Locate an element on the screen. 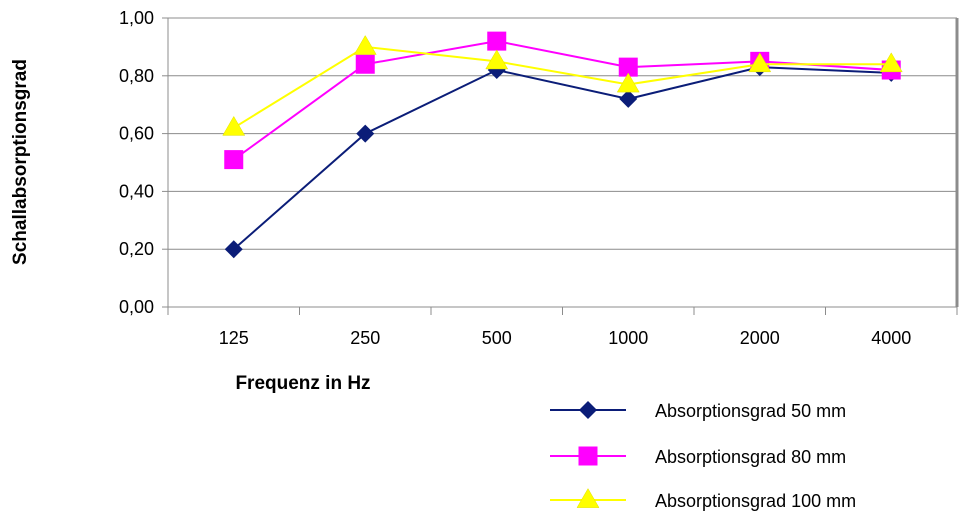 The image size is (963, 511). y-axis-label: Schallabsorptionsgrad is located at coordinates (20, 162).